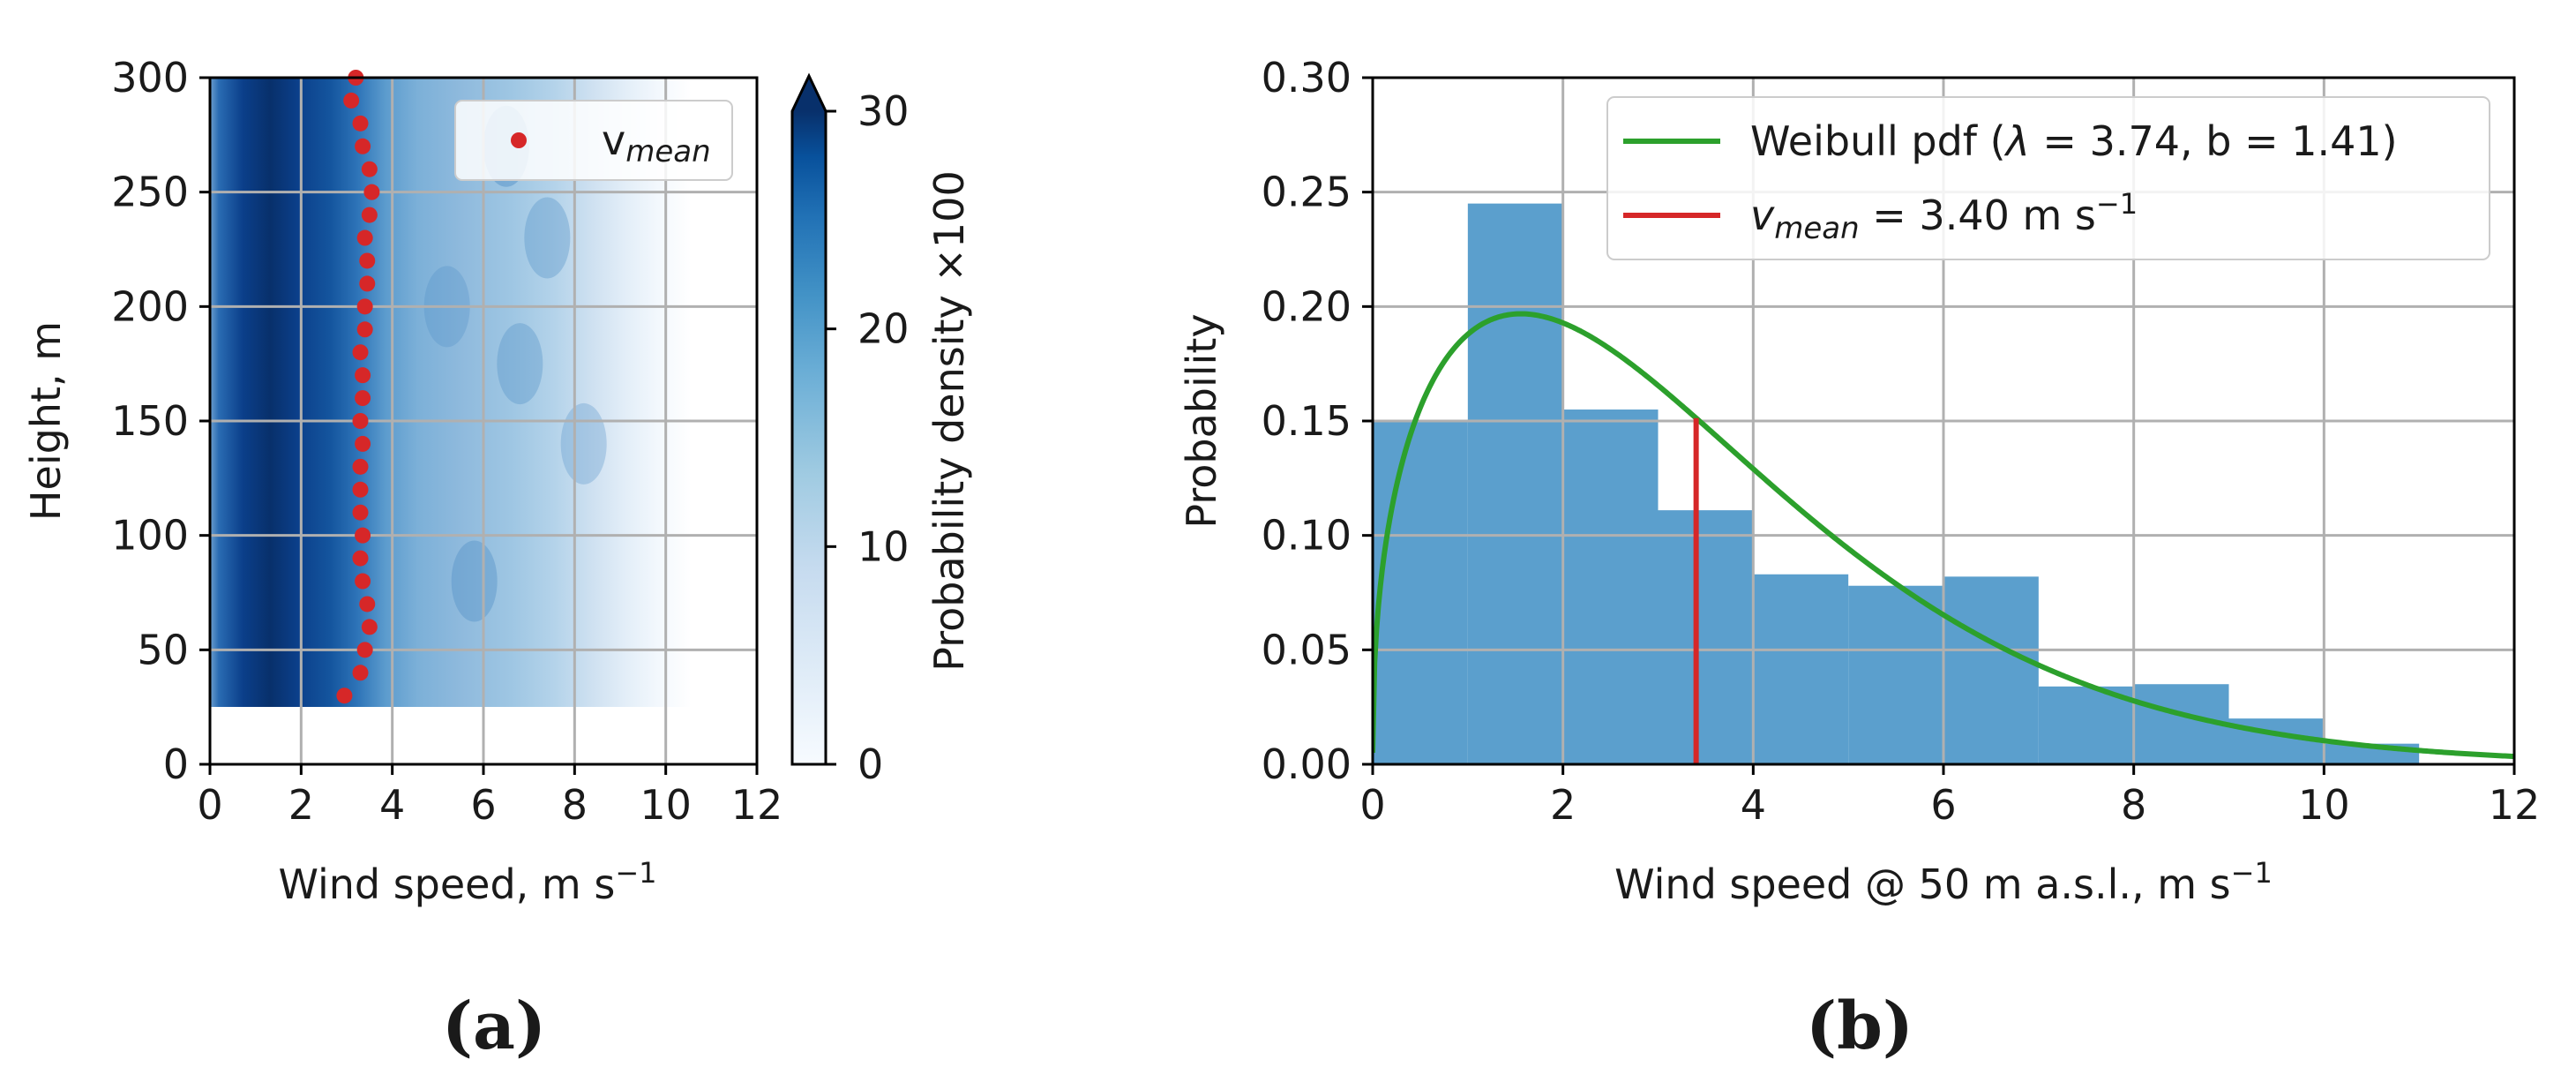 This screenshot has height=1082, width=2576. I want to click on y-tick-label: 0, so click(176, 764).